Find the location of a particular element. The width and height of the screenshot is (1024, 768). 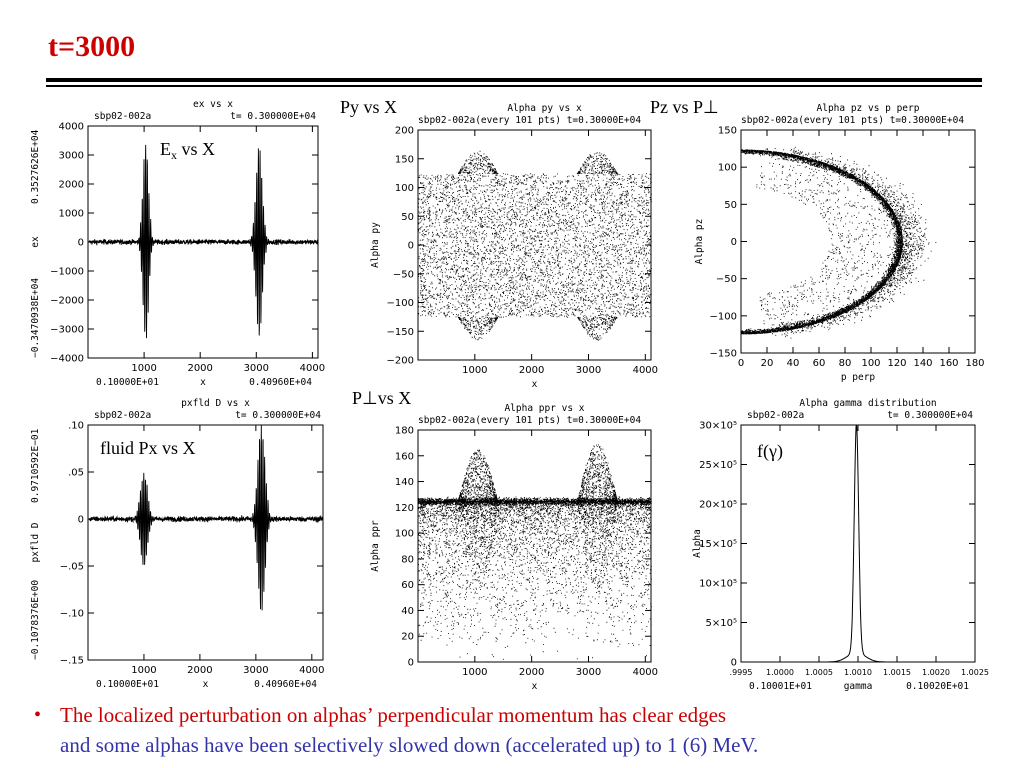

y-min-value: −0.3470938E+04 is located at coordinates (35, 318).